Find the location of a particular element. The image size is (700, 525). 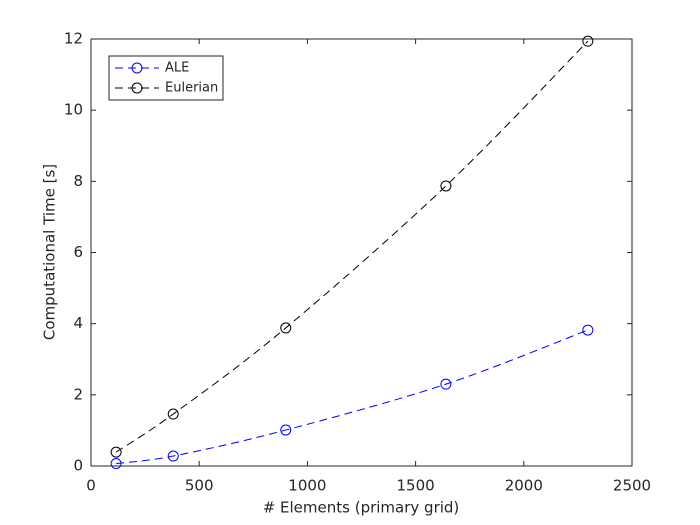

x-tick-label: 1500 is located at coordinates (416, 486).